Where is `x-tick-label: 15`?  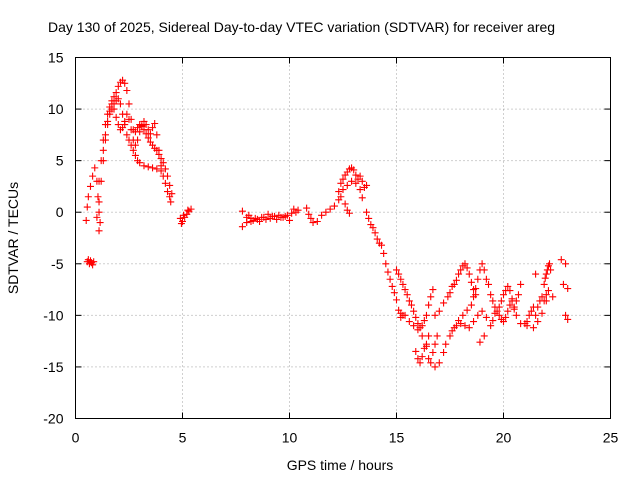 x-tick-label: 15 is located at coordinates (397, 438).